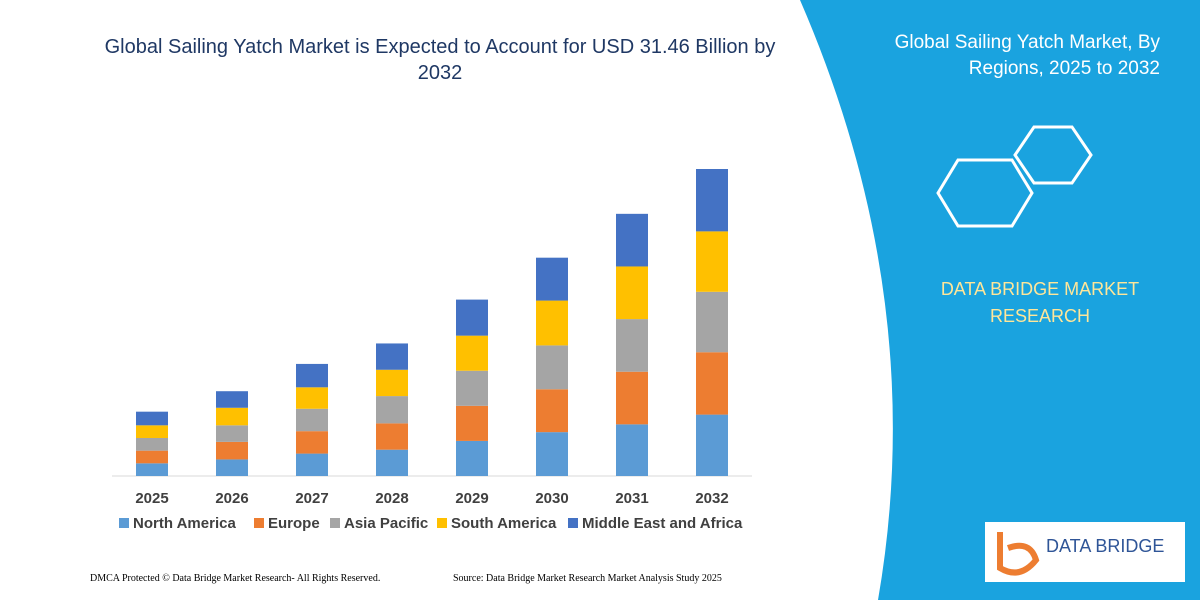 The height and width of the screenshot is (600, 1200). What do you see at coordinates (1040, 302) in the screenshot?
I see `brand: DATA BRIDGE MARKET RESEARCH` at bounding box center [1040, 302].